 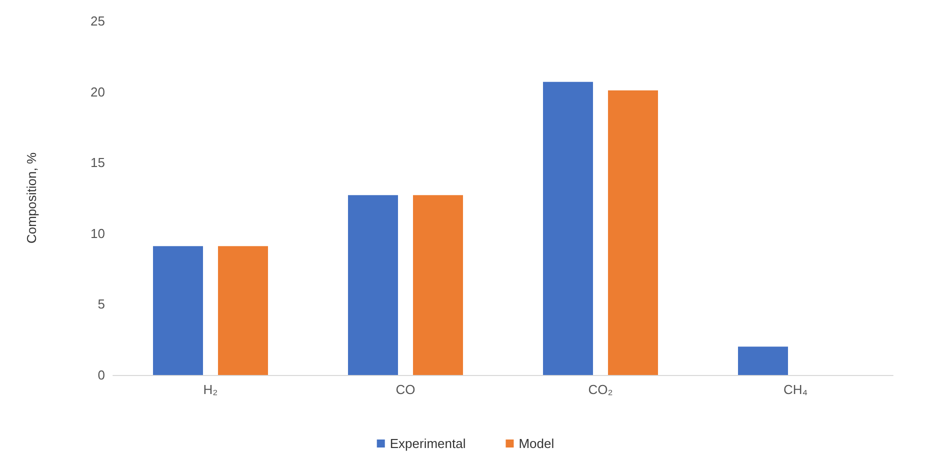 What do you see at coordinates (97, 21) in the screenshot?
I see `y-tick-label: 25` at bounding box center [97, 21].